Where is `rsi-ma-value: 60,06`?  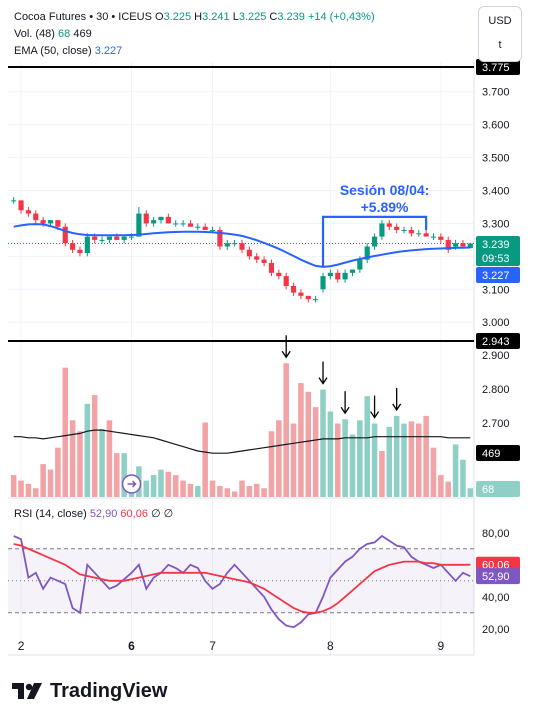 rsi-ma-value: 60,06 is located at coordinates (134, 514).